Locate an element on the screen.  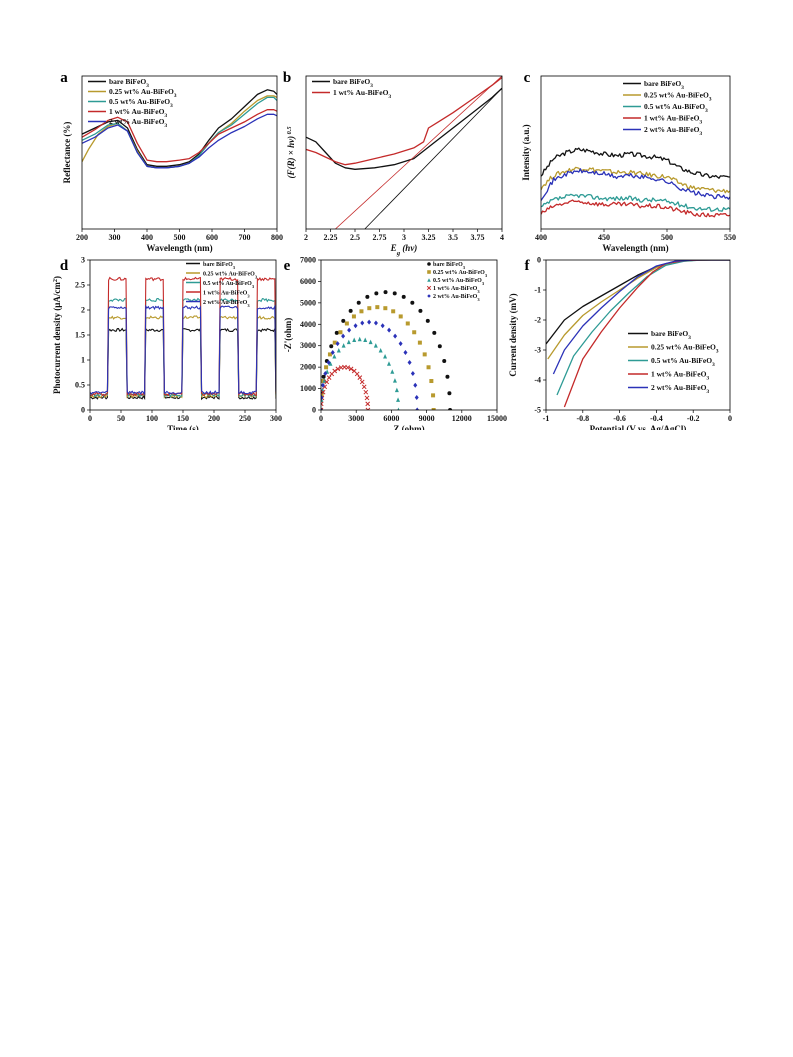
x-tick-label: 15000 is located at coordinates (497, 418).